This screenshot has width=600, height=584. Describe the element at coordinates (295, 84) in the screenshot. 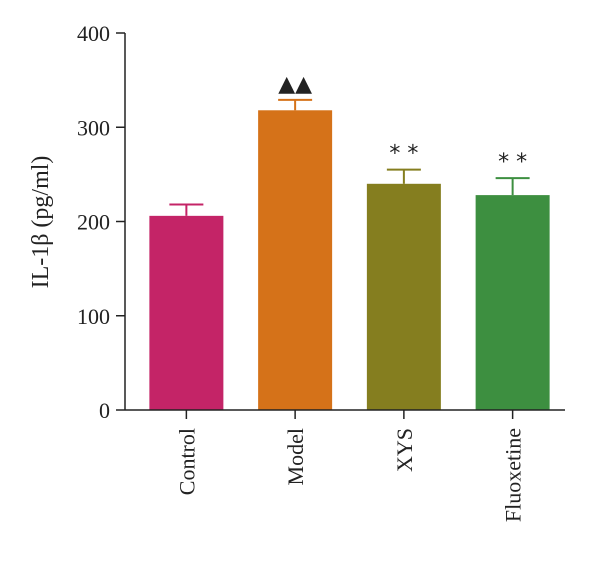

I see `significance-marker: ▲▲` at that location.